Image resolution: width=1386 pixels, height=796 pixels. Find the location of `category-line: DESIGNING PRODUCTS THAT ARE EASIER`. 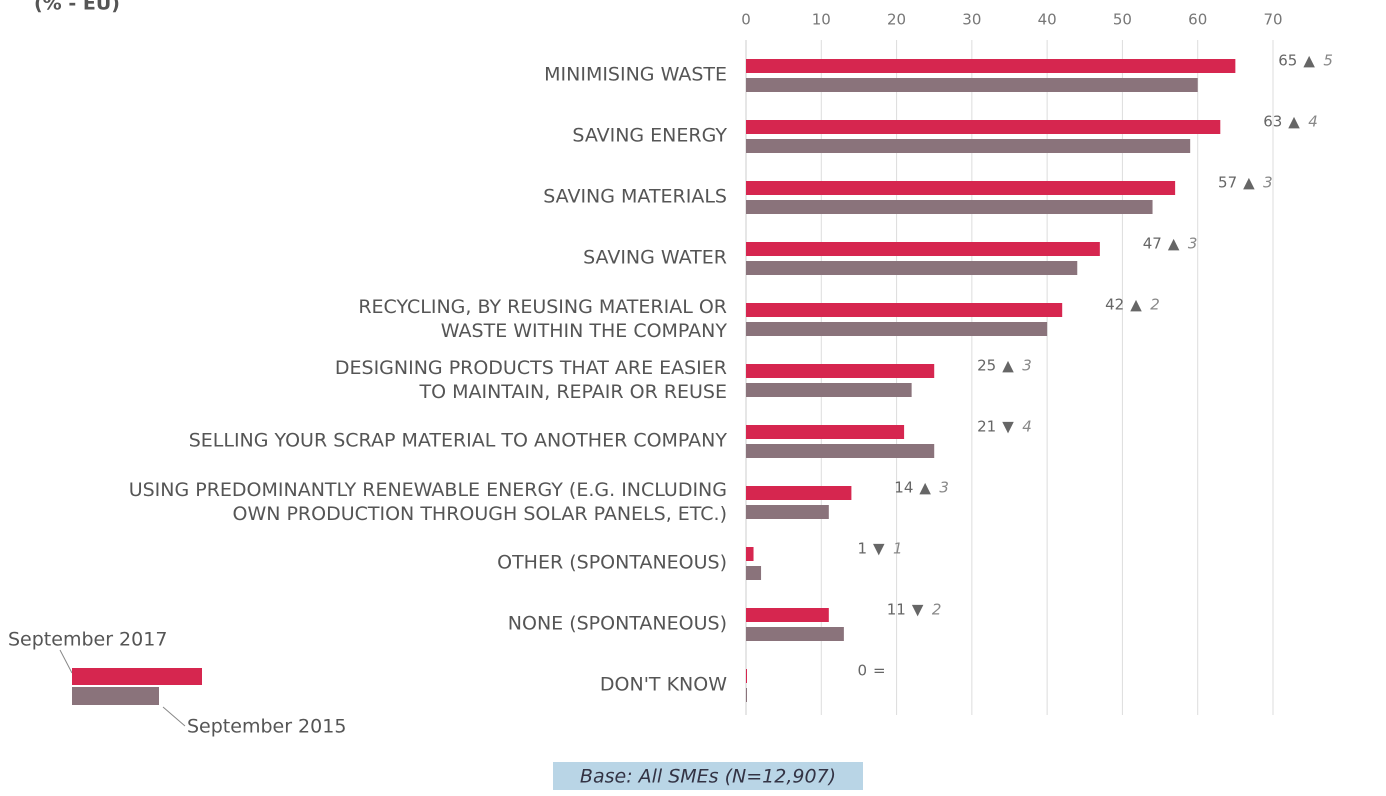

category-line: DESIGNING PRODUCTS THAT ARE EASIER is located at coordinates (531, 368).